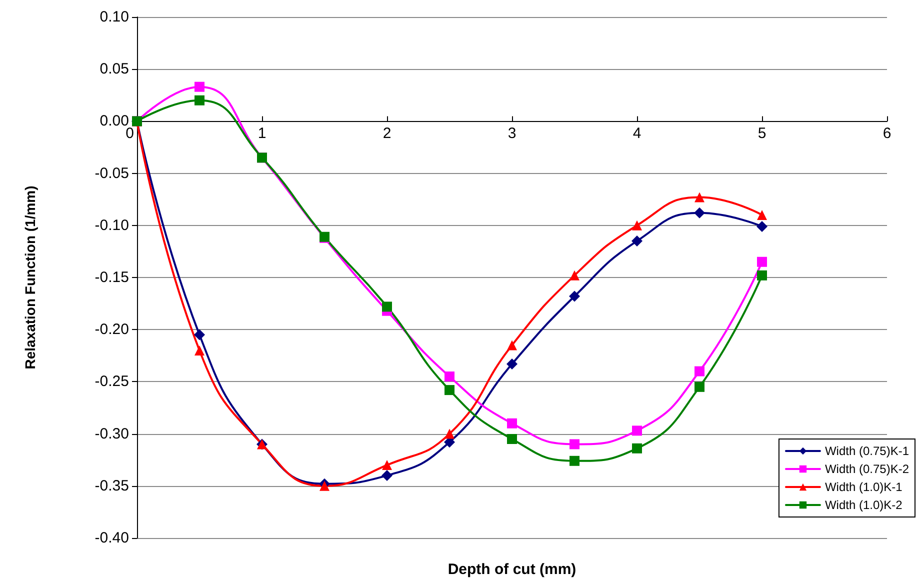 Image resolution: width=917 pixels, height=585 pixels. Describe the element at coordinates (762, 133) in the screenshot. I see `x-tick-label: 5` at that location.